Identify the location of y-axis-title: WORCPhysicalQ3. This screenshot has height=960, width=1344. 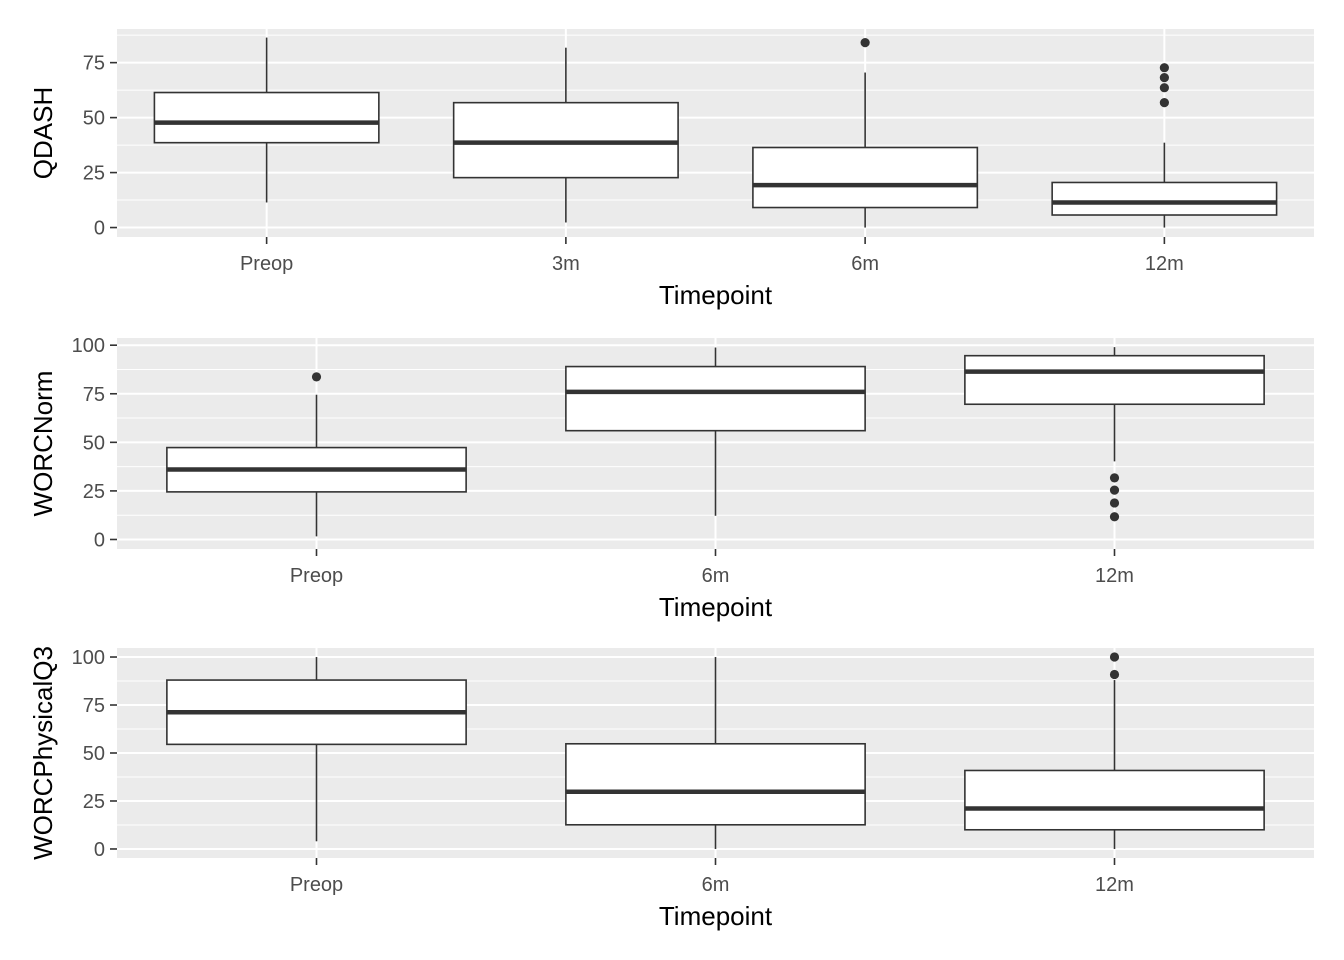
(43, 753).